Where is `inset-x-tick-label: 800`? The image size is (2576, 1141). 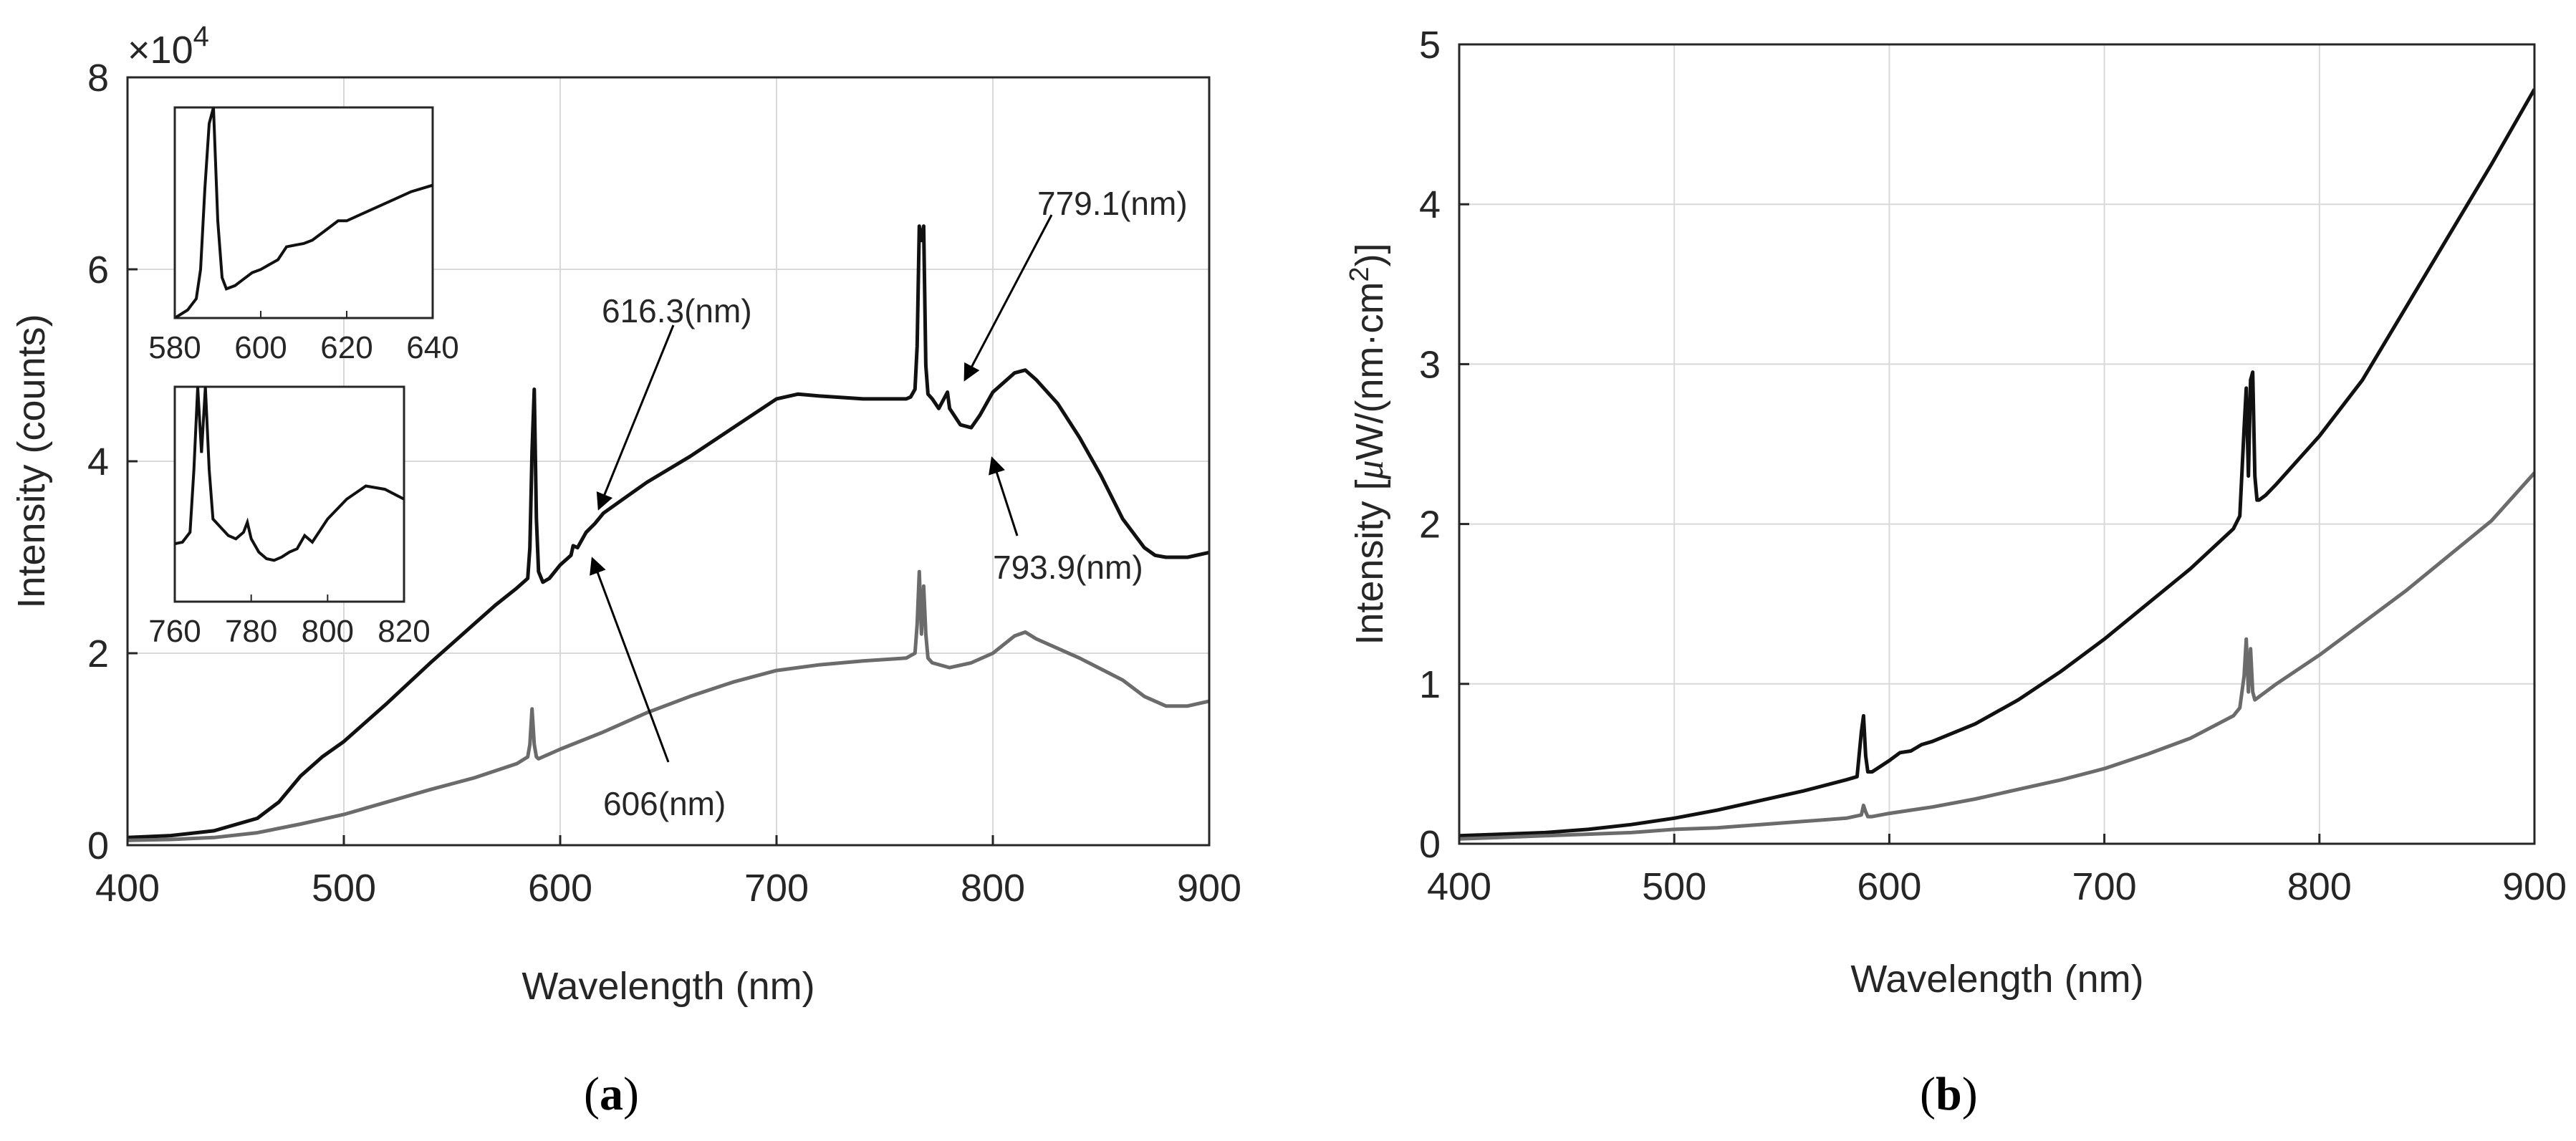 inset-x-tick-label: 800 is located at coordinates (328, 631).